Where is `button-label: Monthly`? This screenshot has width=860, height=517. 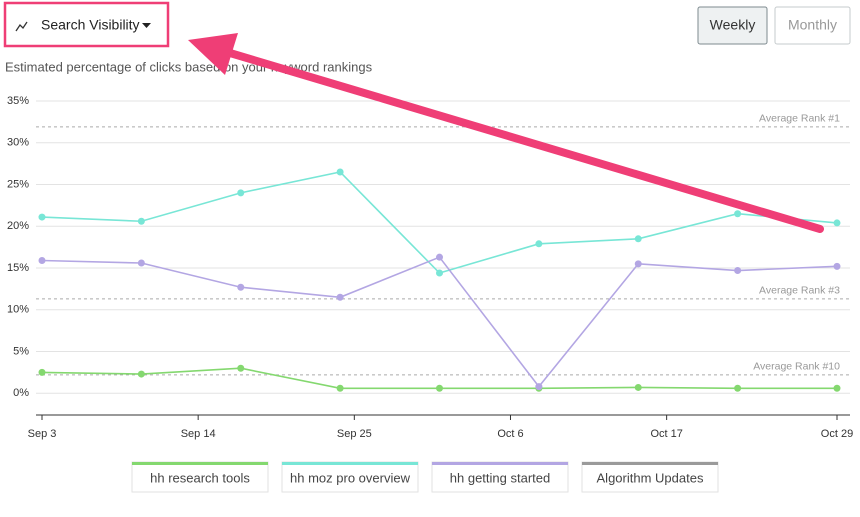 button-label: Monthly is located at coordinates (812, 25).